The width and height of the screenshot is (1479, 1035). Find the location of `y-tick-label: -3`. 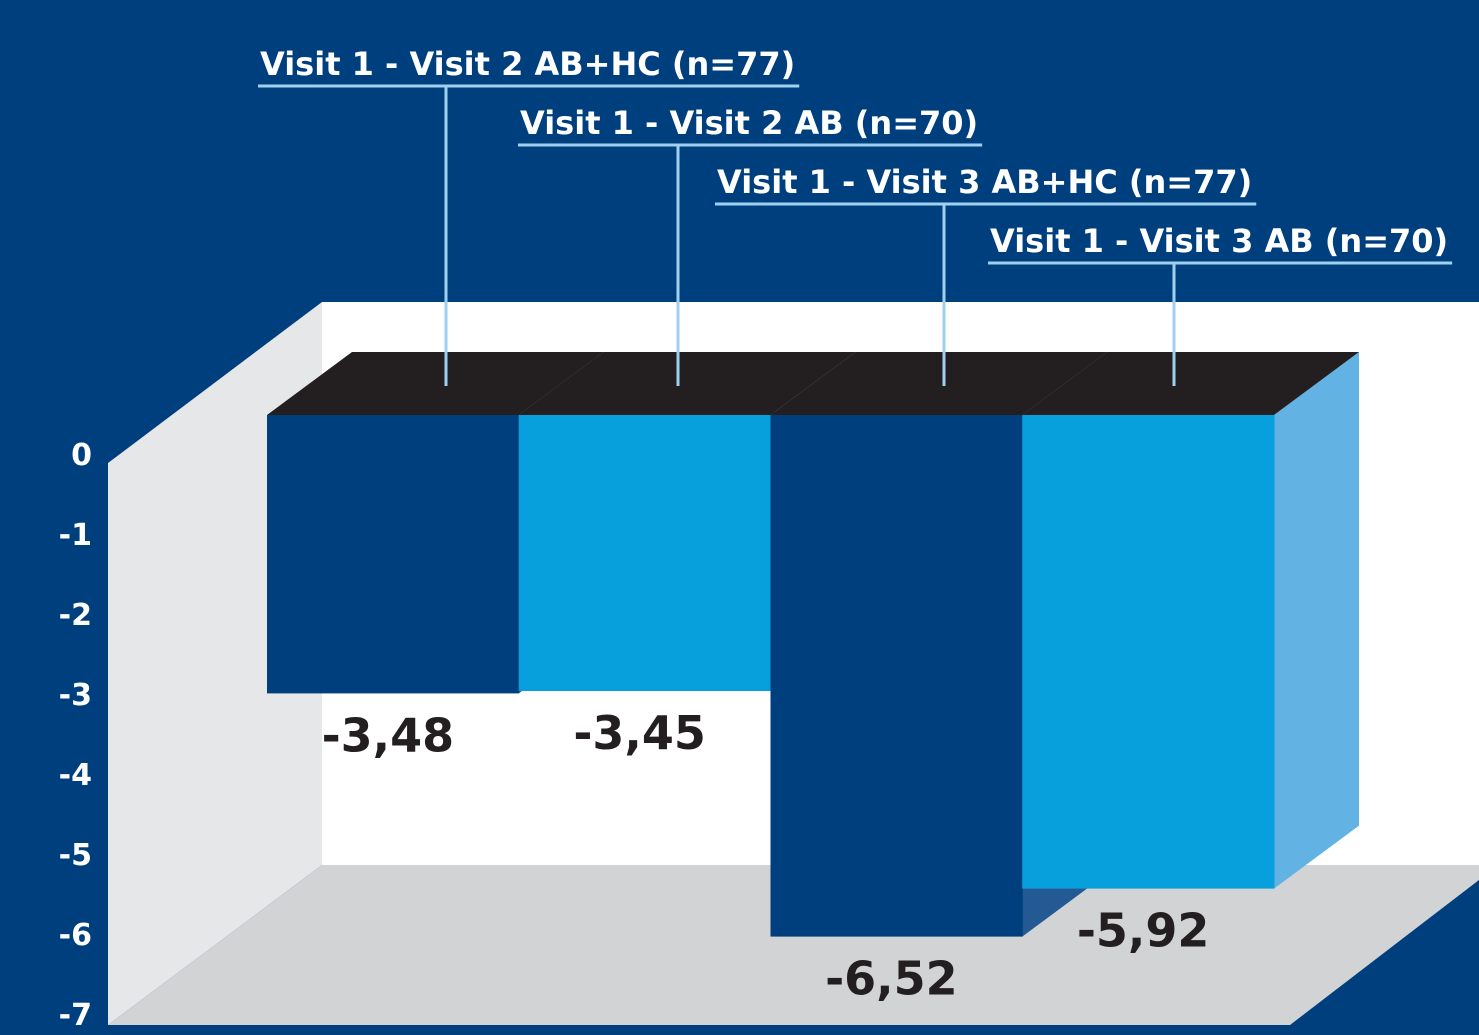

y-tick-label: -3 is located at coordinates (75, 695).